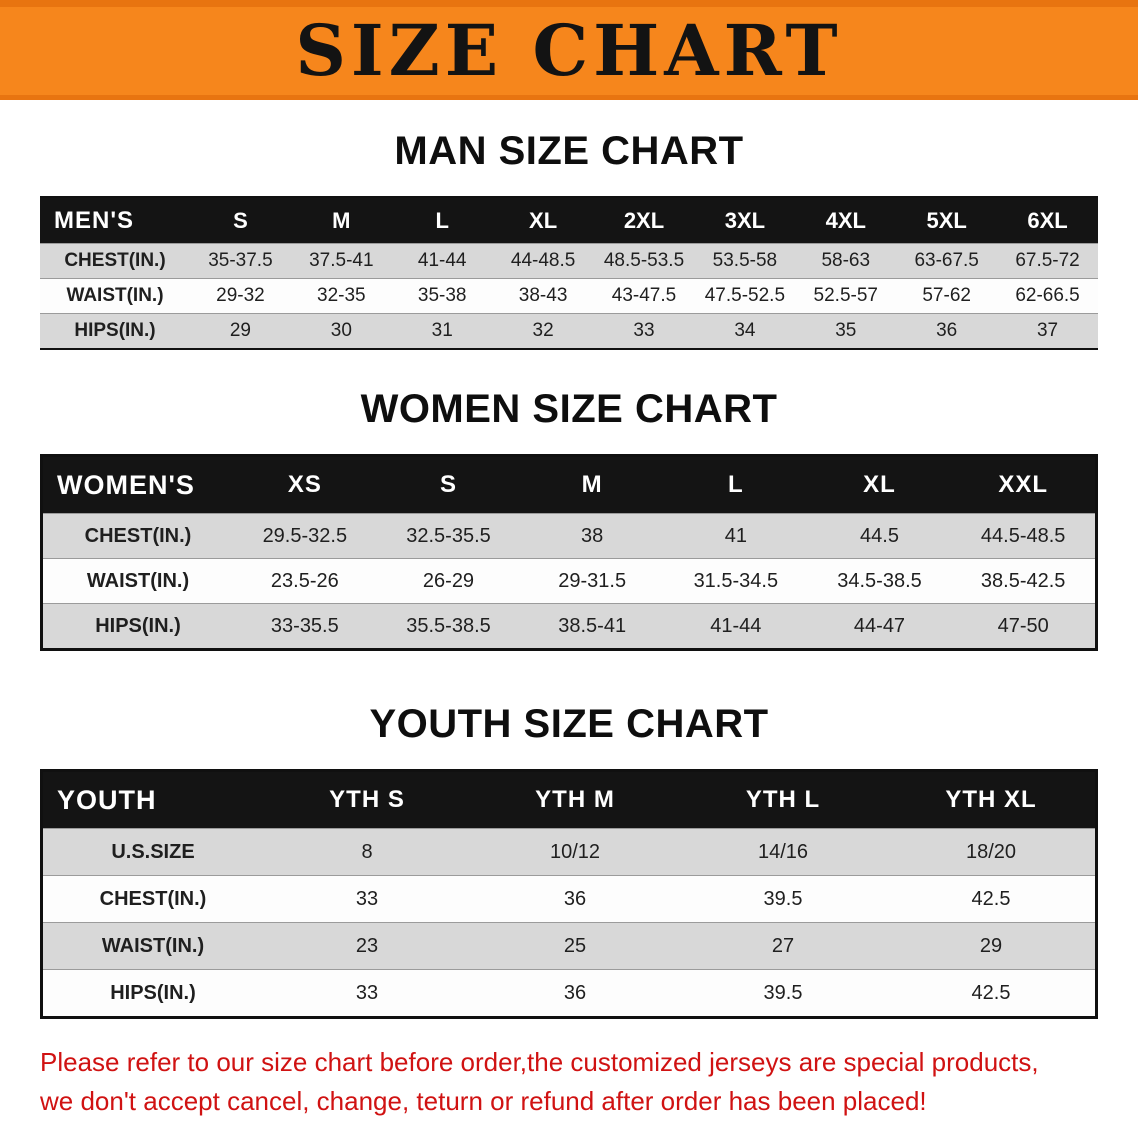 This screenshot has height=1132, width=1138. I want to click on value-cell: 57-62, so click(947, 295).